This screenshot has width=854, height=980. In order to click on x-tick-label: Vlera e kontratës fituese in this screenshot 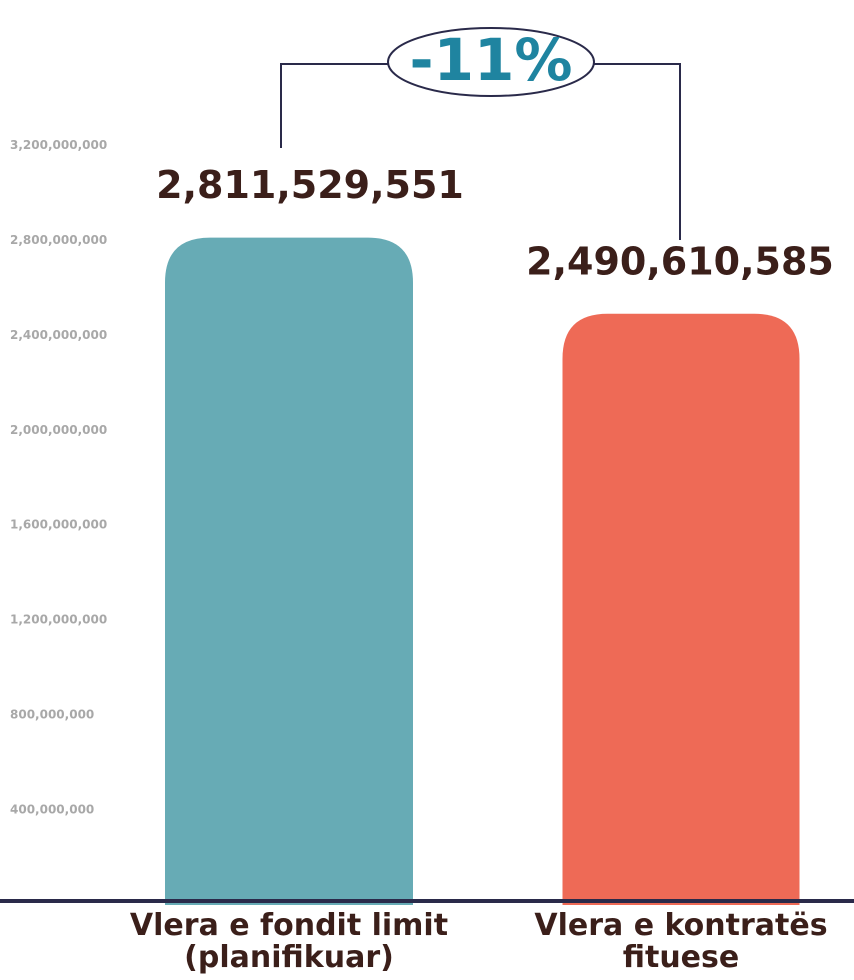, I will do `click(681, 941)`.